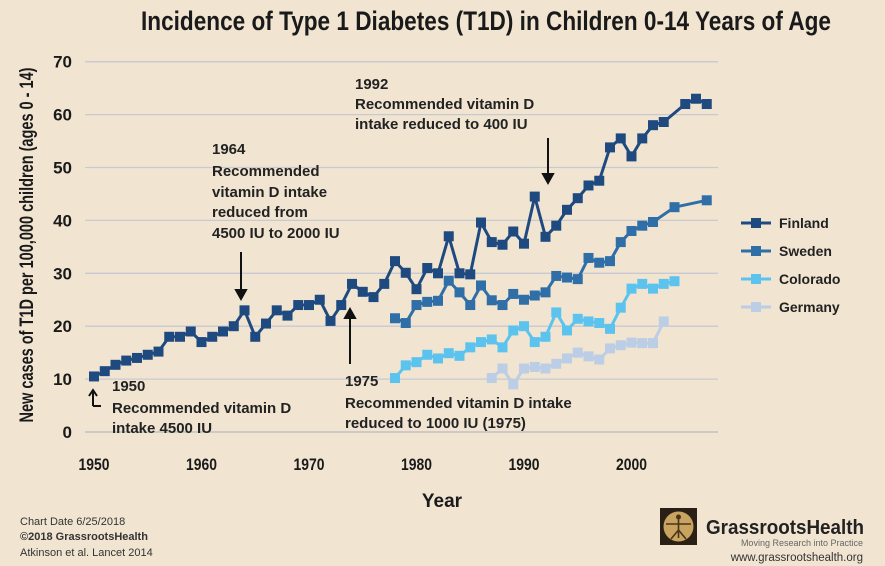 This screenshot has height=566, width=885. Describe the element at coordinates (72, 522) in the screenshot. I see `chart-date: Chart Date 6/25/2018` at that location.